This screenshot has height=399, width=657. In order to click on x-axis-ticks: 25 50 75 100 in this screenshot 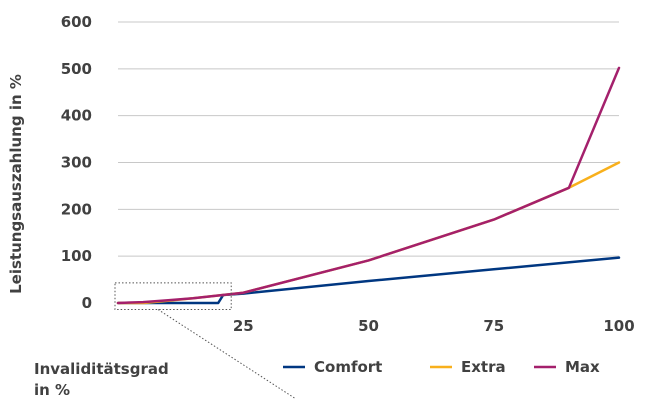, I will do `click(434, 326)`.